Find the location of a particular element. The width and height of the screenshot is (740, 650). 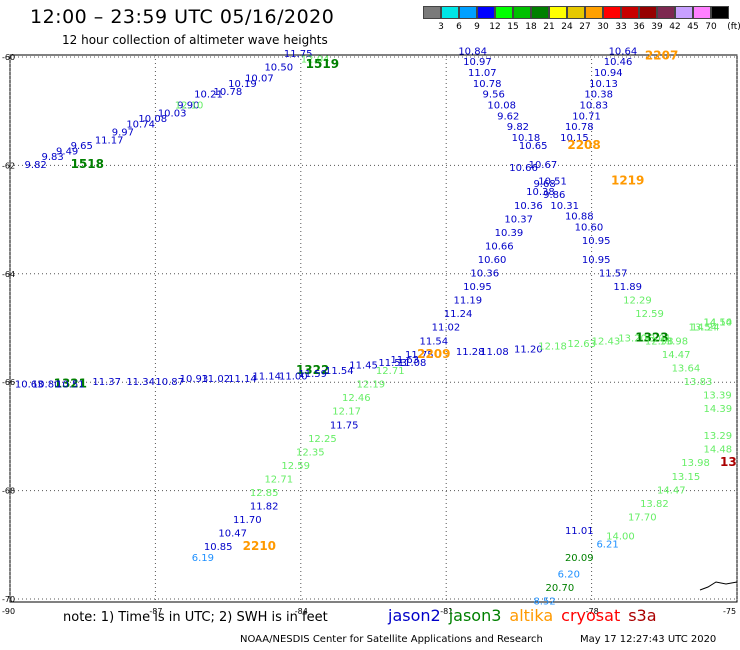

wave-height-label: 13.64 is located at coordinates (686, 368).